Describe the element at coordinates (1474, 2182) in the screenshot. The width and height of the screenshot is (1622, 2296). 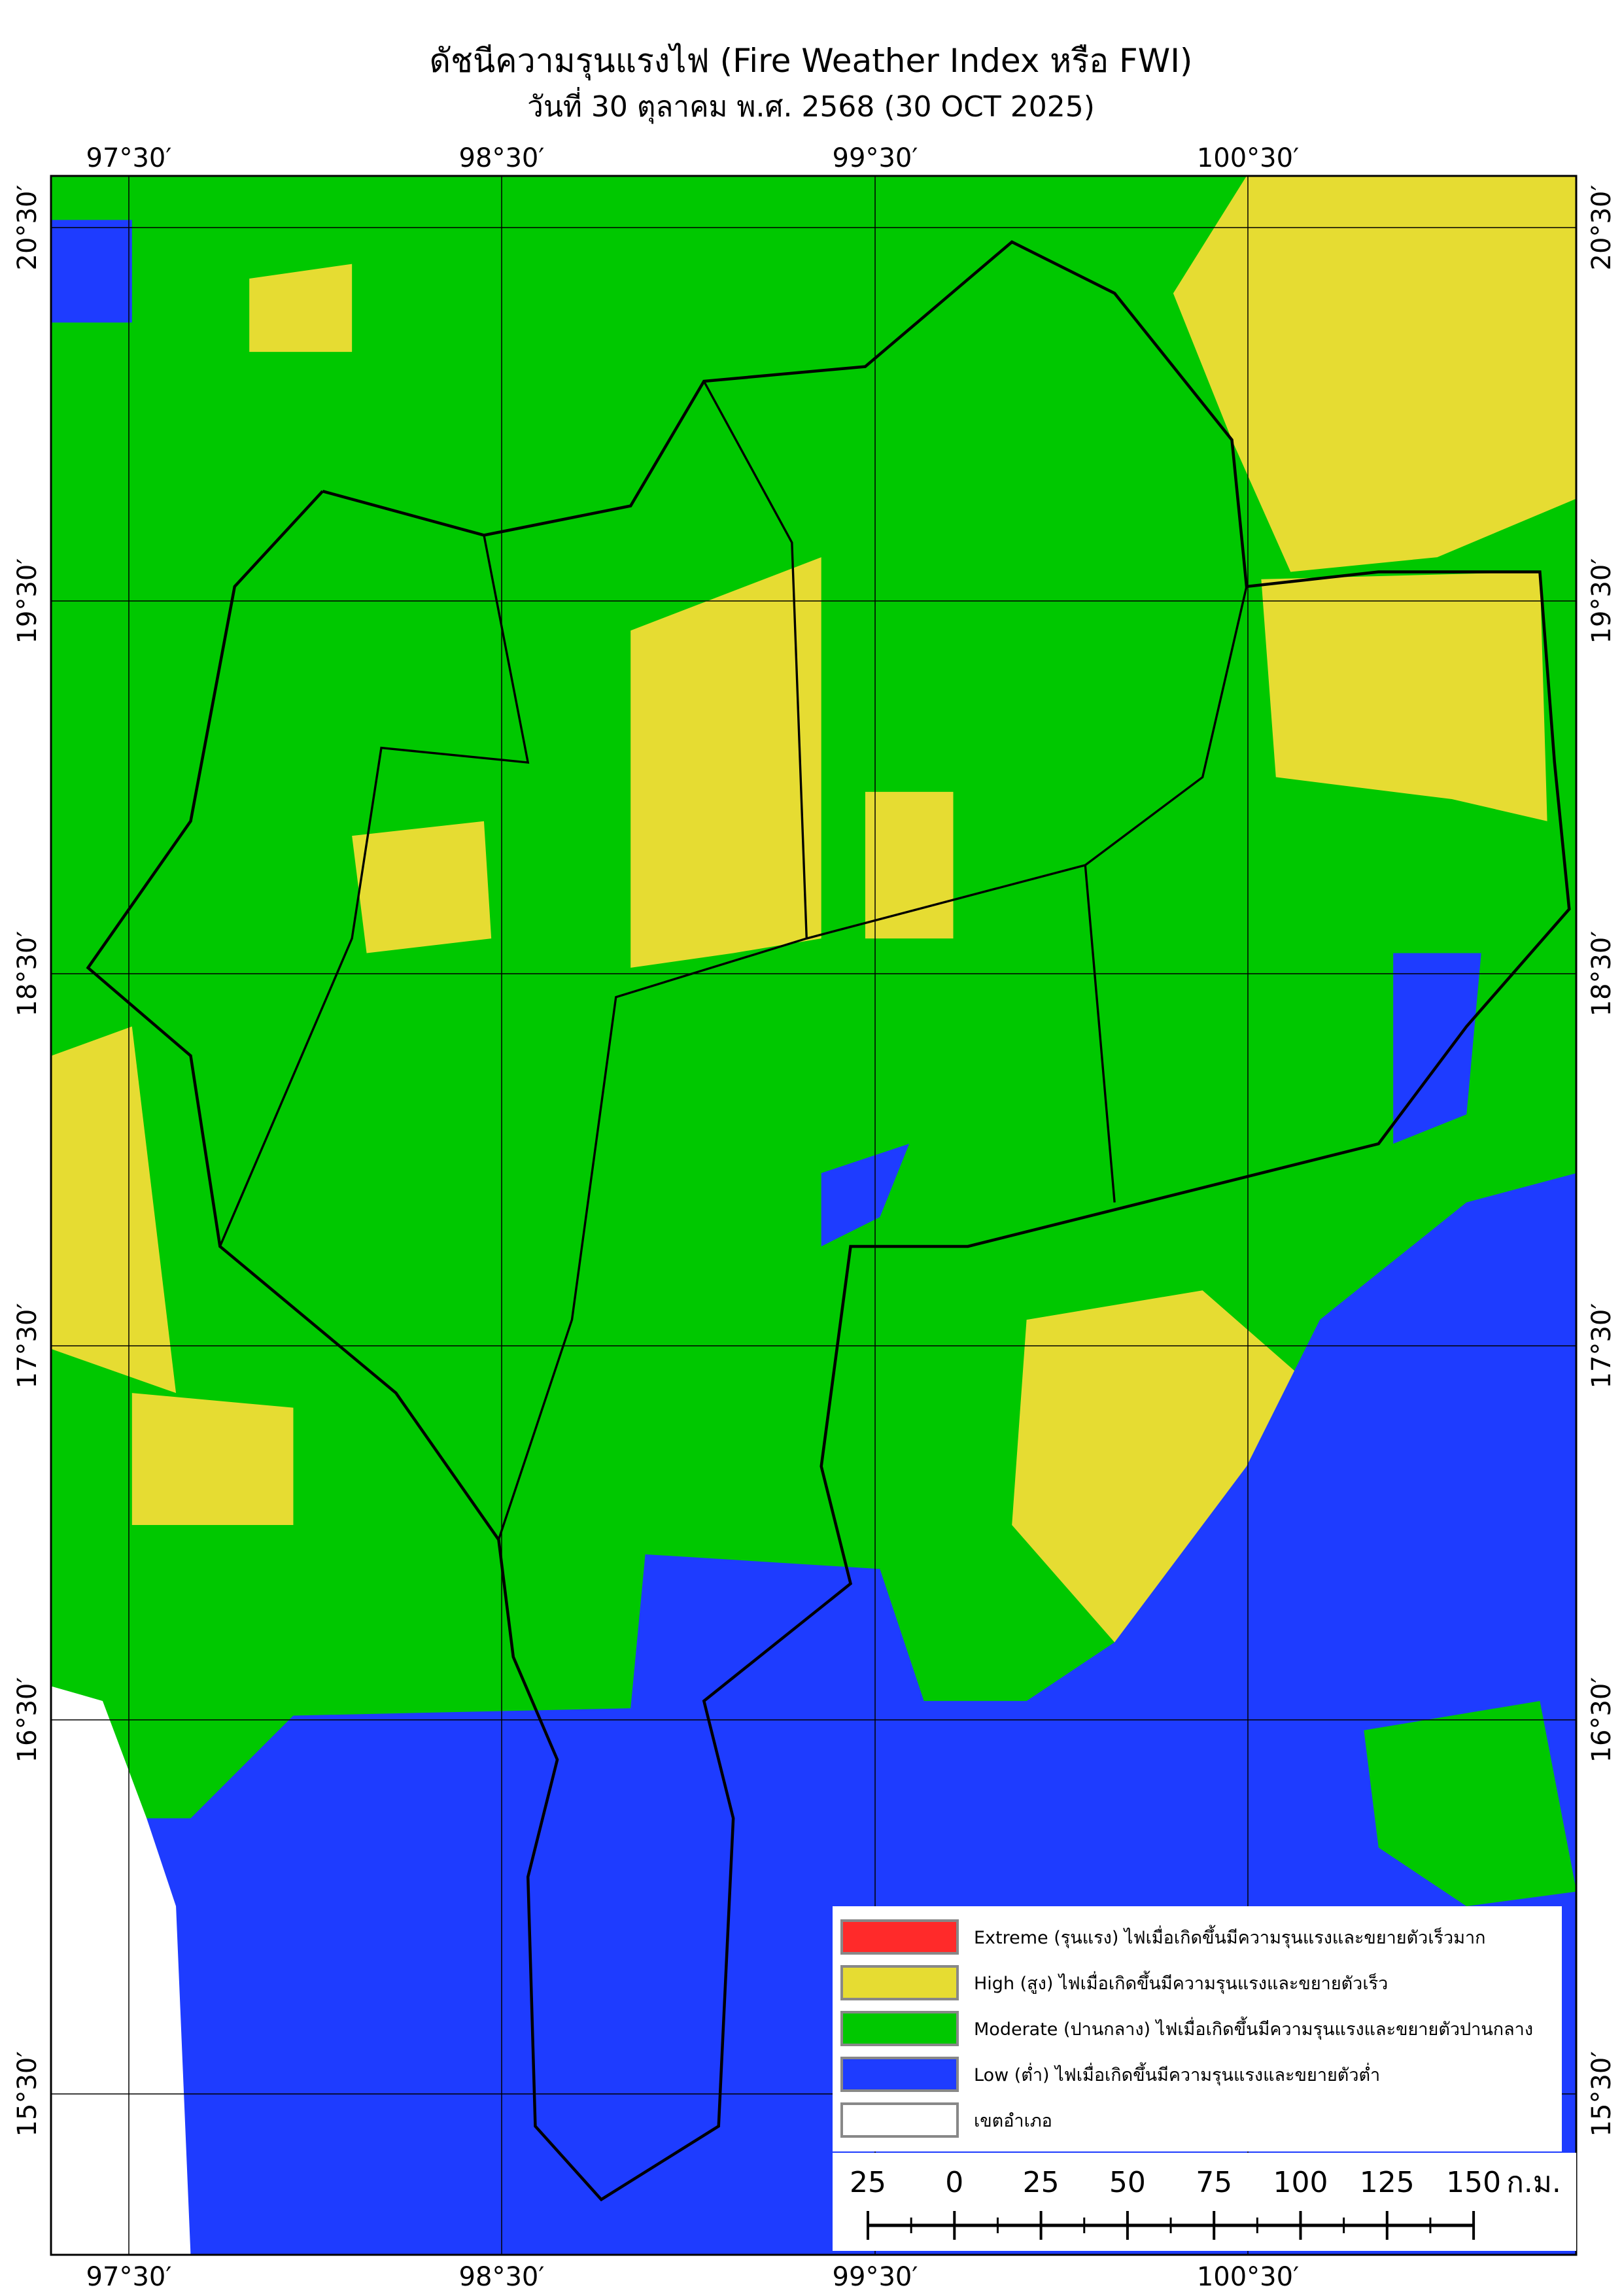
I see `scale-label: 150` at that location.